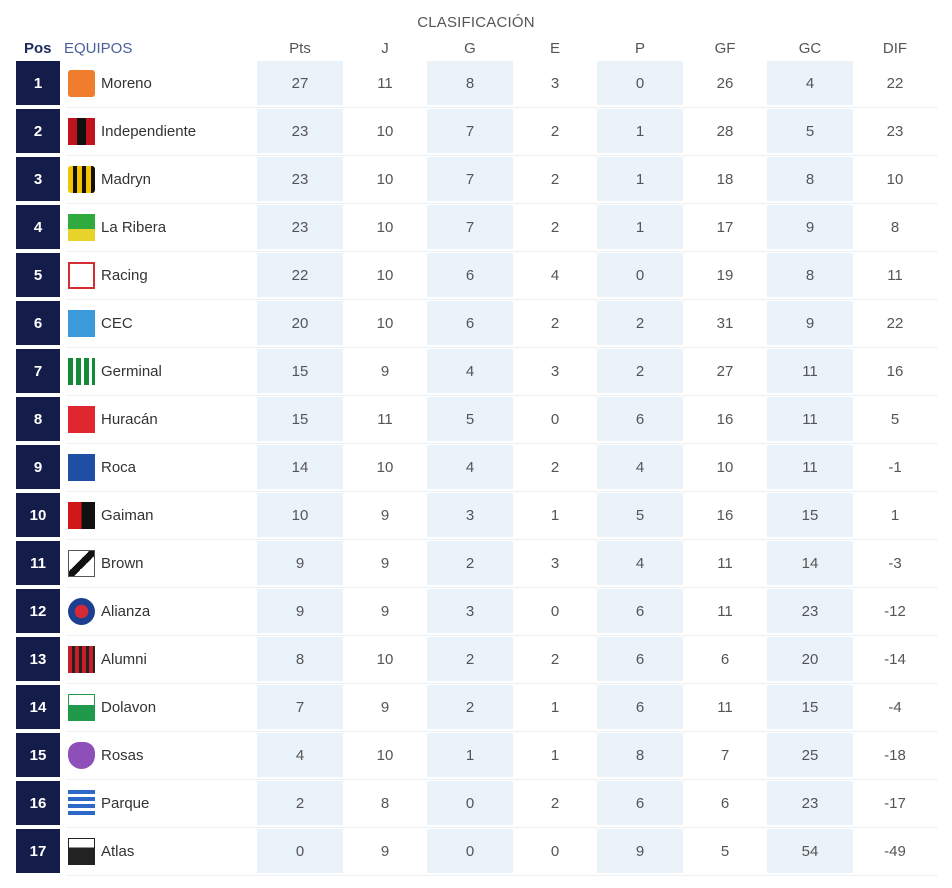  Describe the element at coordinates (81, 131) in the screenshot. I see `cai-crest-icon` at that location.